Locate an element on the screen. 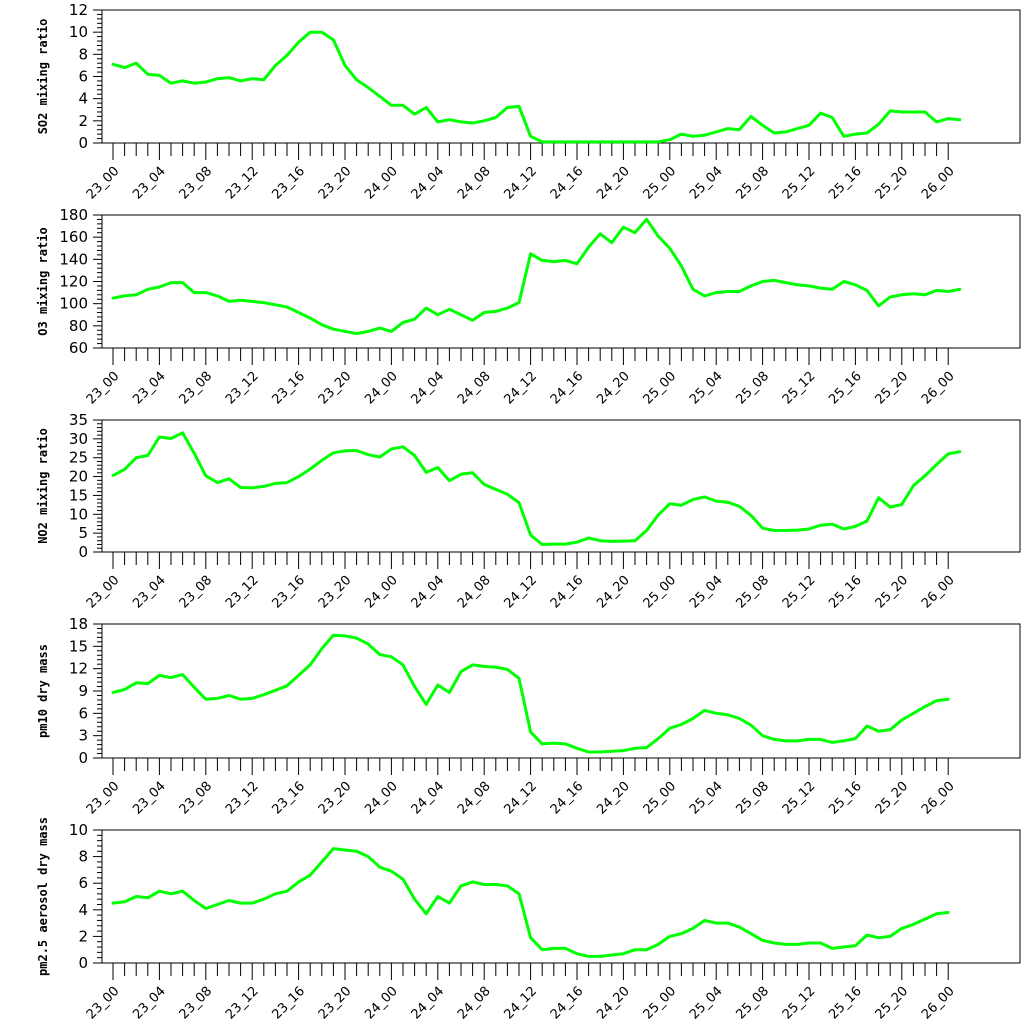 The image size is (1024, 1024). y-tick-label: 60 is located at coordinates (78, 348).